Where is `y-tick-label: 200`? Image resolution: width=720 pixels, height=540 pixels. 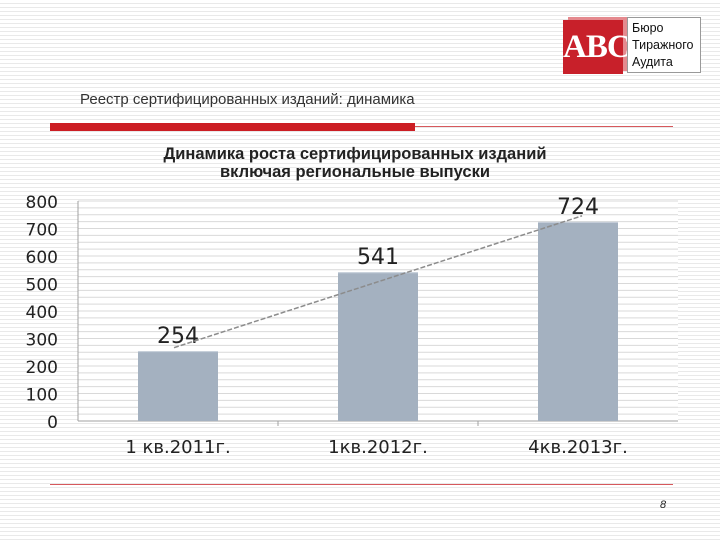 y-tick-label: 200 is located at coordinates (42, 368).